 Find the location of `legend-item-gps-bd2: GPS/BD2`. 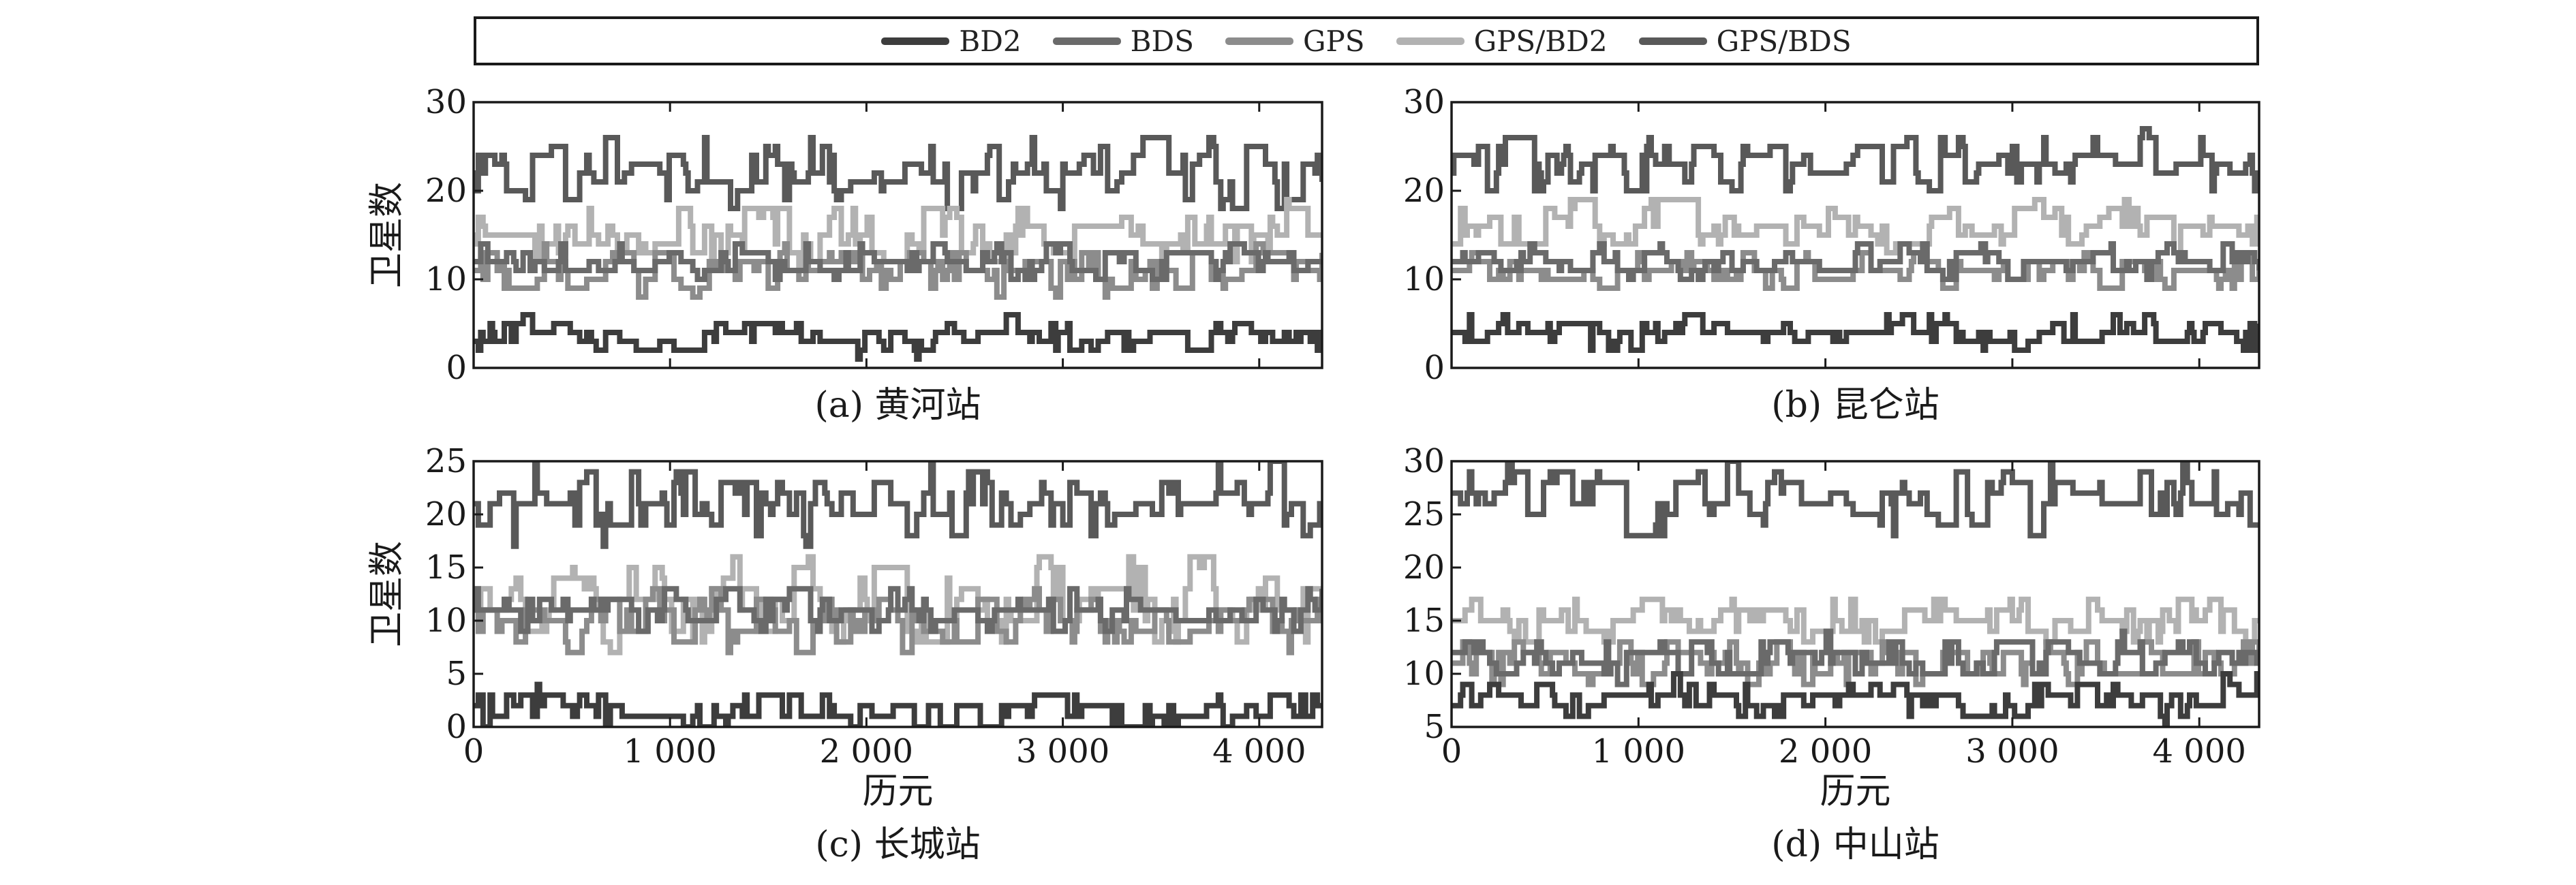

legend-item-gps-bd2: GPS/BD2 is located at coordinates (1502, 41).